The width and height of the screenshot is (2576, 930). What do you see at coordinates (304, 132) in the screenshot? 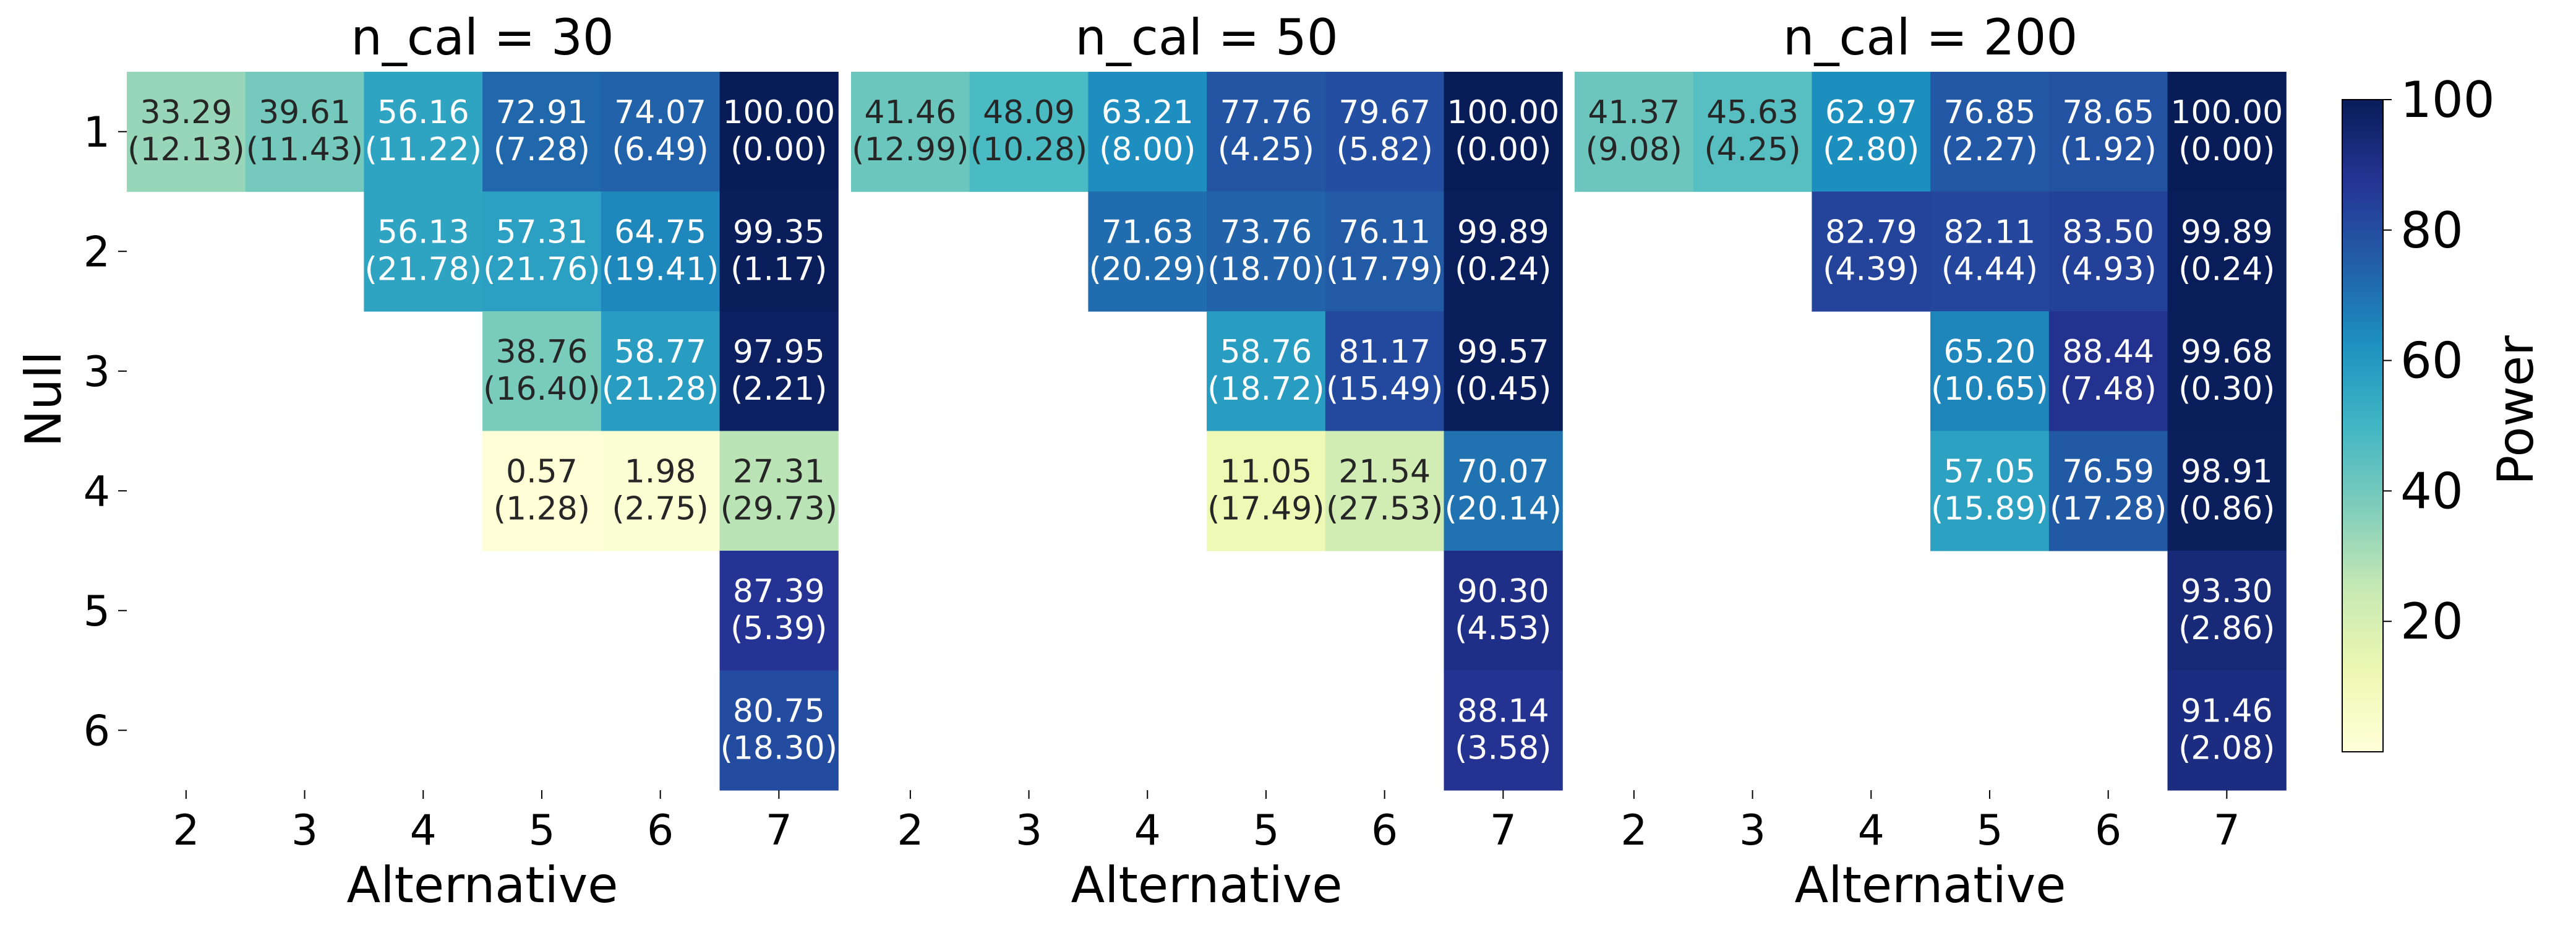
I see `heatmap-cell: 39.61(11.43)` at bounding box center [304, 132].